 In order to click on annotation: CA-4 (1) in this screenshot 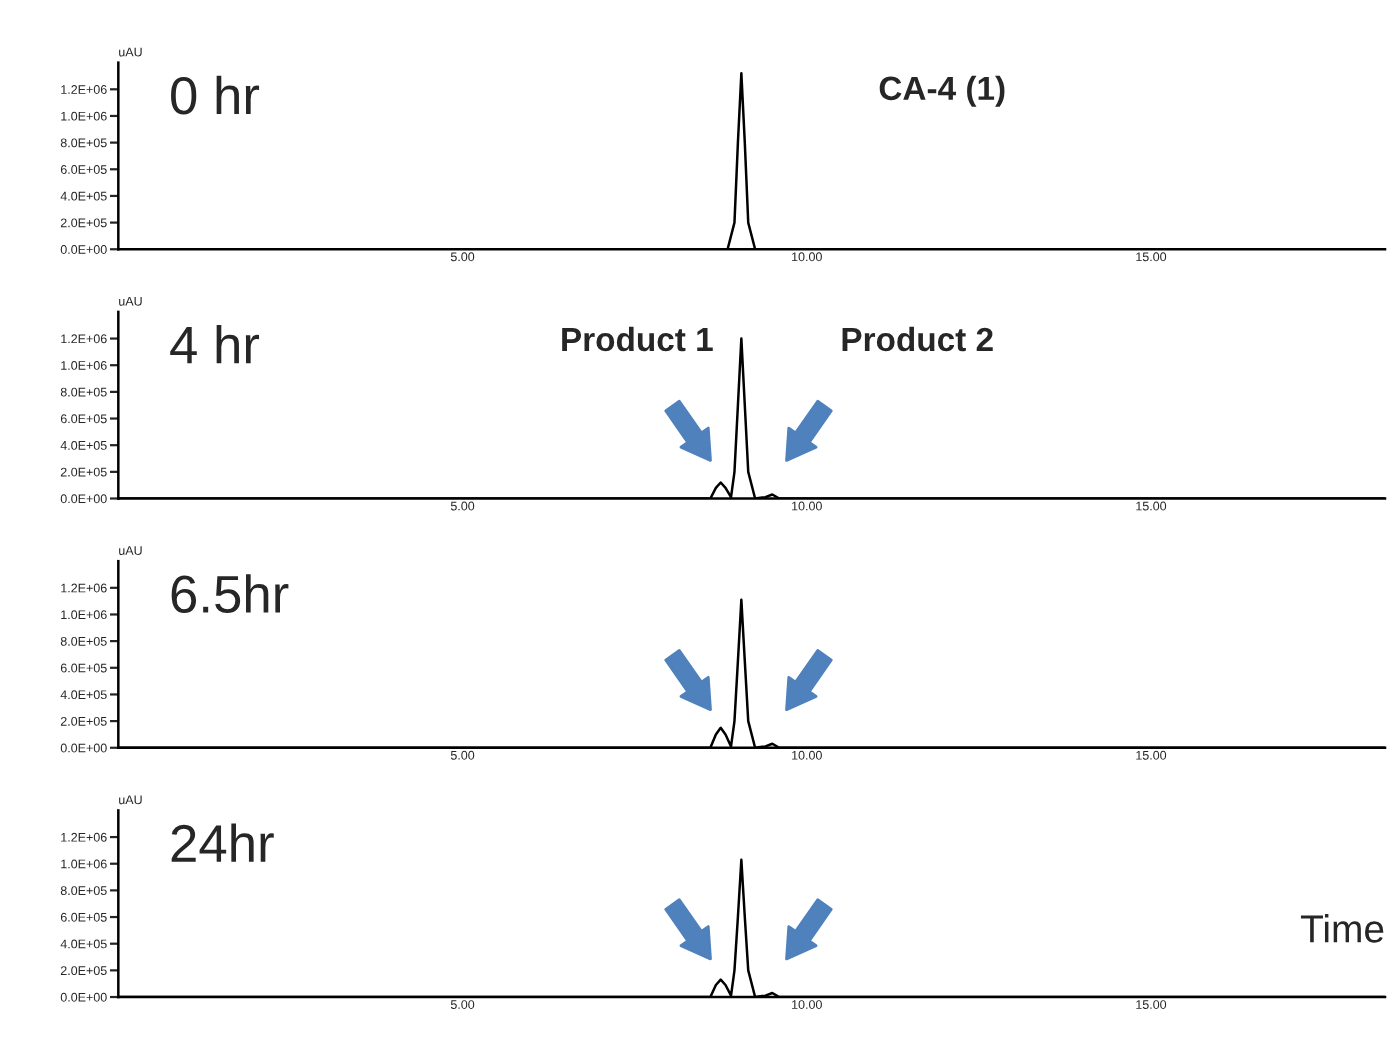, I will do `click(942, 91)`.